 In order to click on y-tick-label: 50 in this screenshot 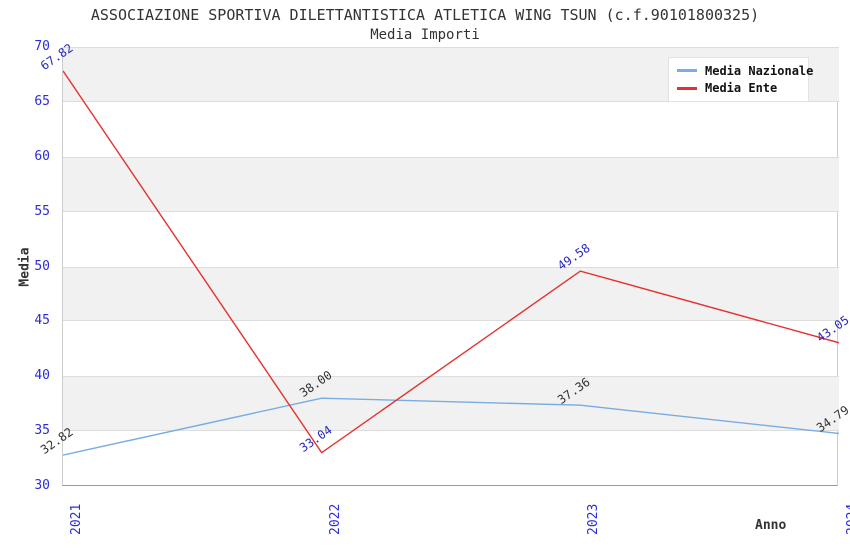, I will do `click(42, 266)`.